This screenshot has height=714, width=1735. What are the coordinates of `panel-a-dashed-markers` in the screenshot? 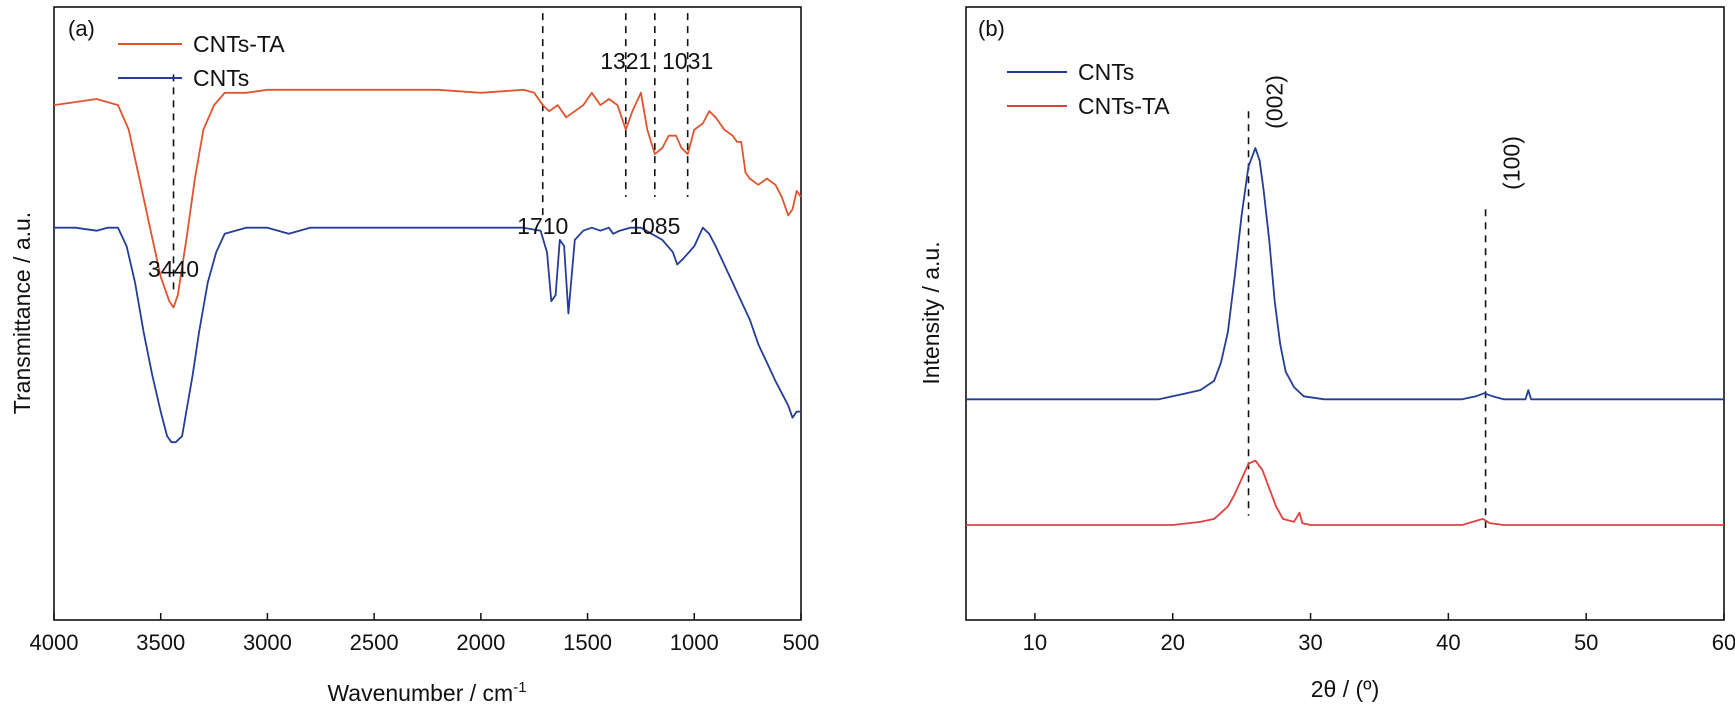 It's located at (430, 154).